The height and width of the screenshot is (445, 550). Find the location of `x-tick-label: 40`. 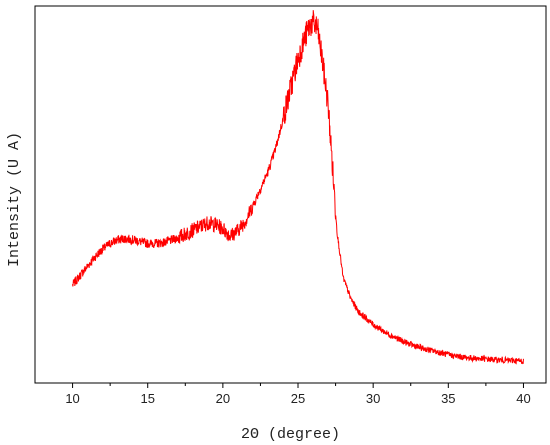

x-tick-label: 40 is located at coordinates (523, 398).